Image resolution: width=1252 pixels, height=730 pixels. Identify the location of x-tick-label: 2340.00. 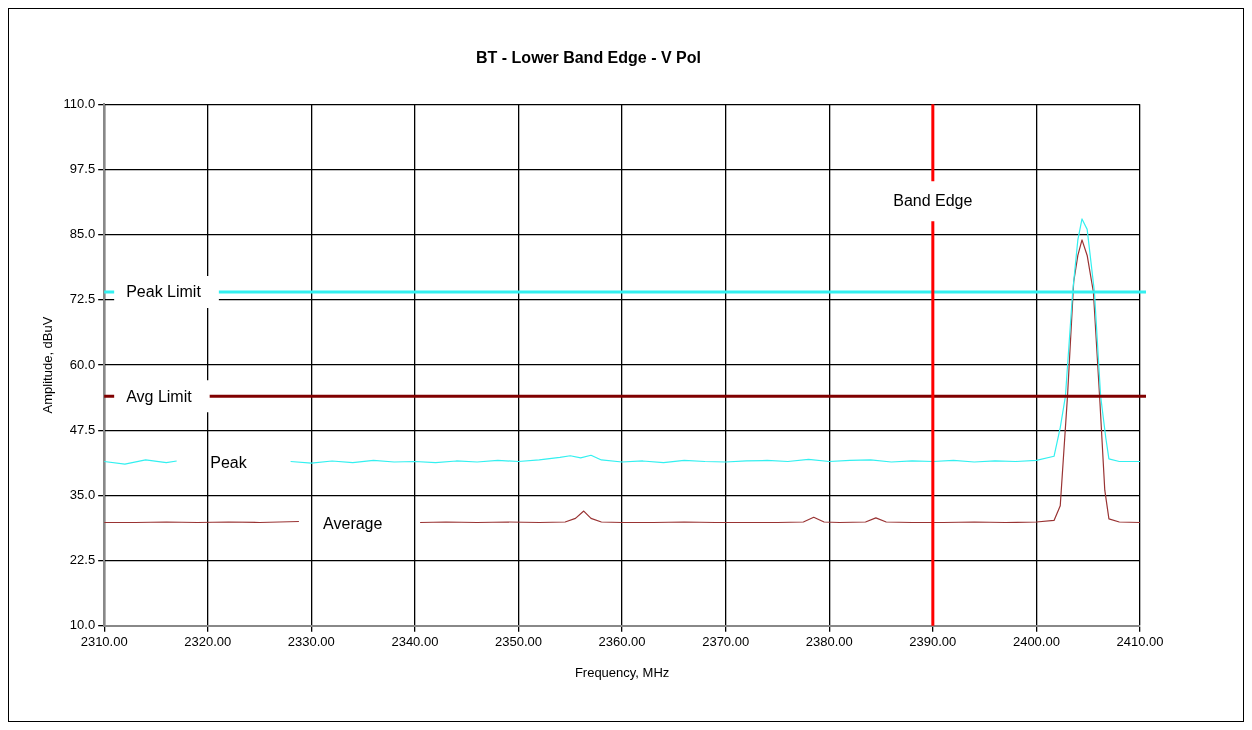
(415, 642).